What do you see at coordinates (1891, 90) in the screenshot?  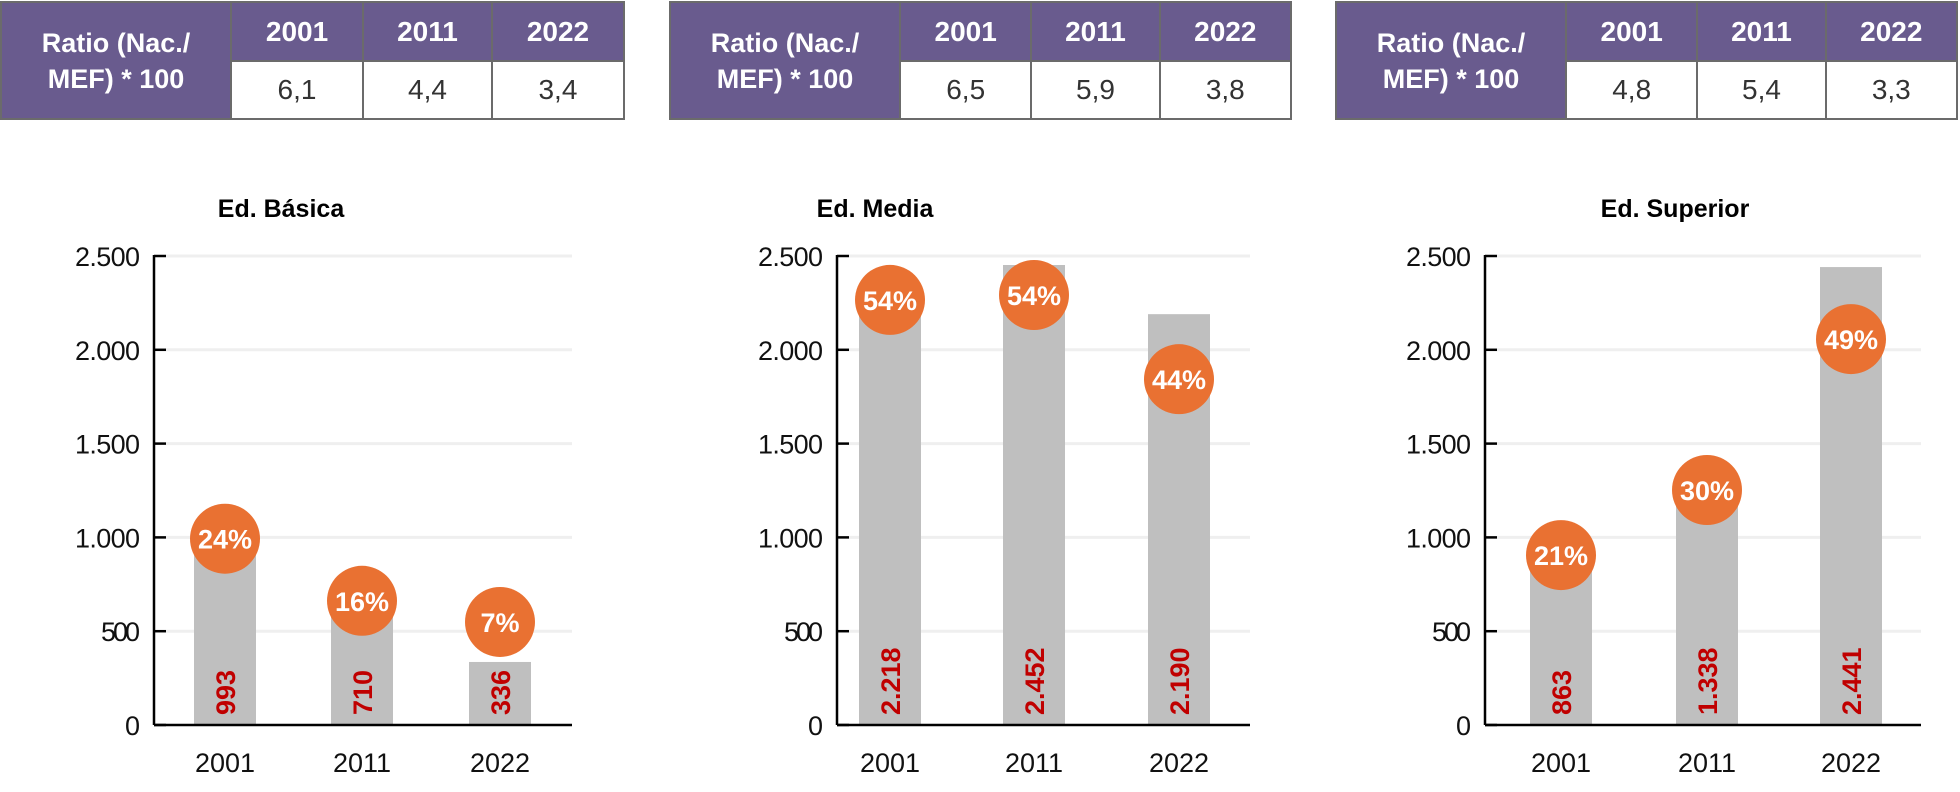 I see `ratio-value: 3,3` at bounding box center [1891, 90].